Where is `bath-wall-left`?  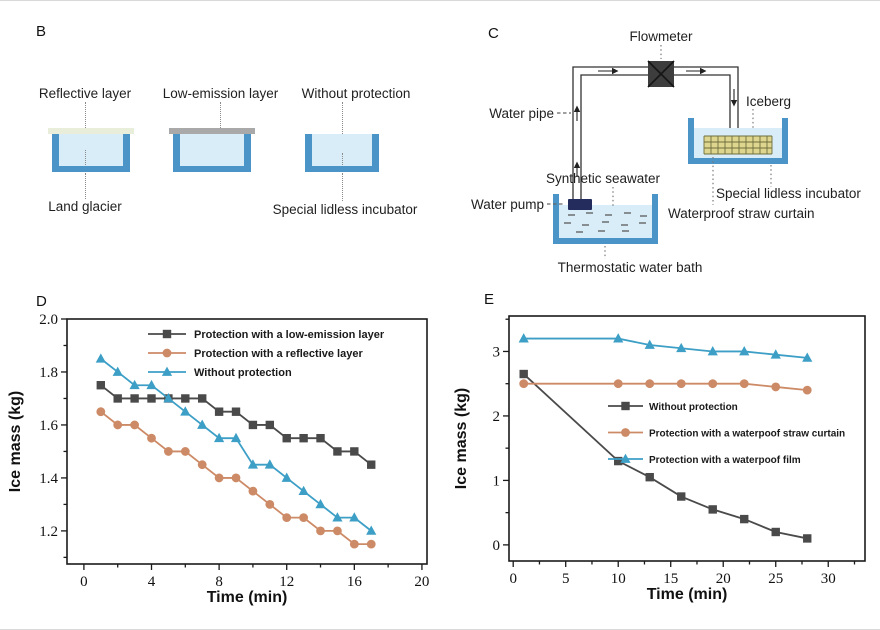
bath-wall-left is located at coordinates (556, 219).